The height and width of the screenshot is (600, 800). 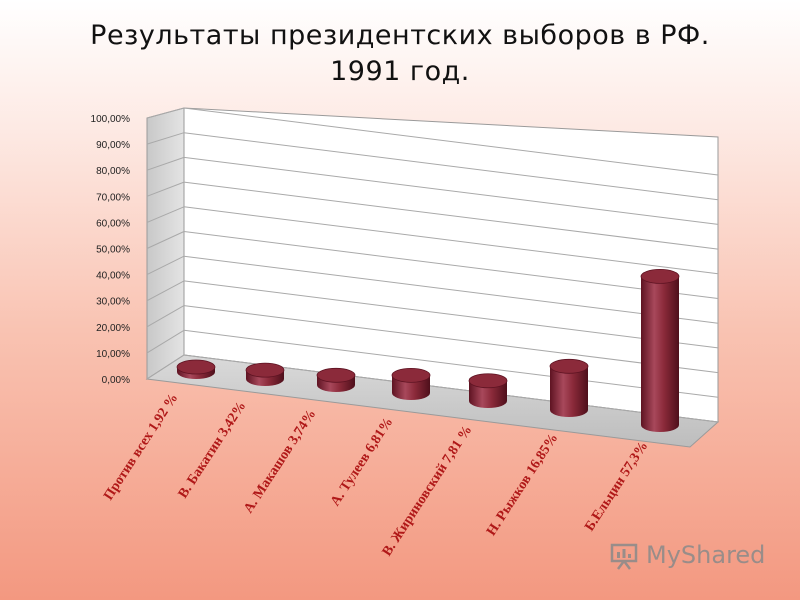 What do you see at coordinates (400, 35) in the screenshot?
I see `chart-title-line-1: Результаты президентских выборов в РФ.` at bounding box center [400, 35].